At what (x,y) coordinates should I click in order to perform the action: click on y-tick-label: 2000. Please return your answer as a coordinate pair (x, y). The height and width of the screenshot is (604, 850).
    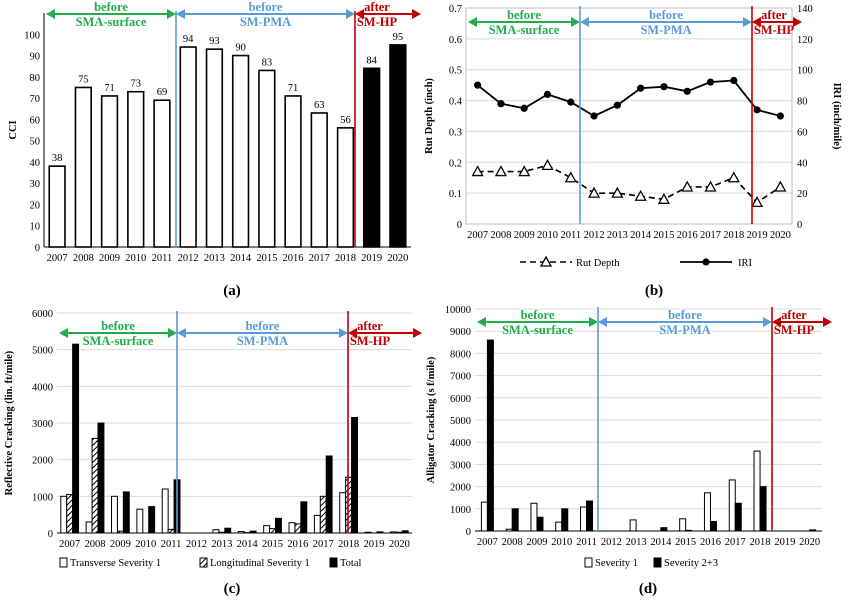
    Looking at the image, I should click on (460, 488).